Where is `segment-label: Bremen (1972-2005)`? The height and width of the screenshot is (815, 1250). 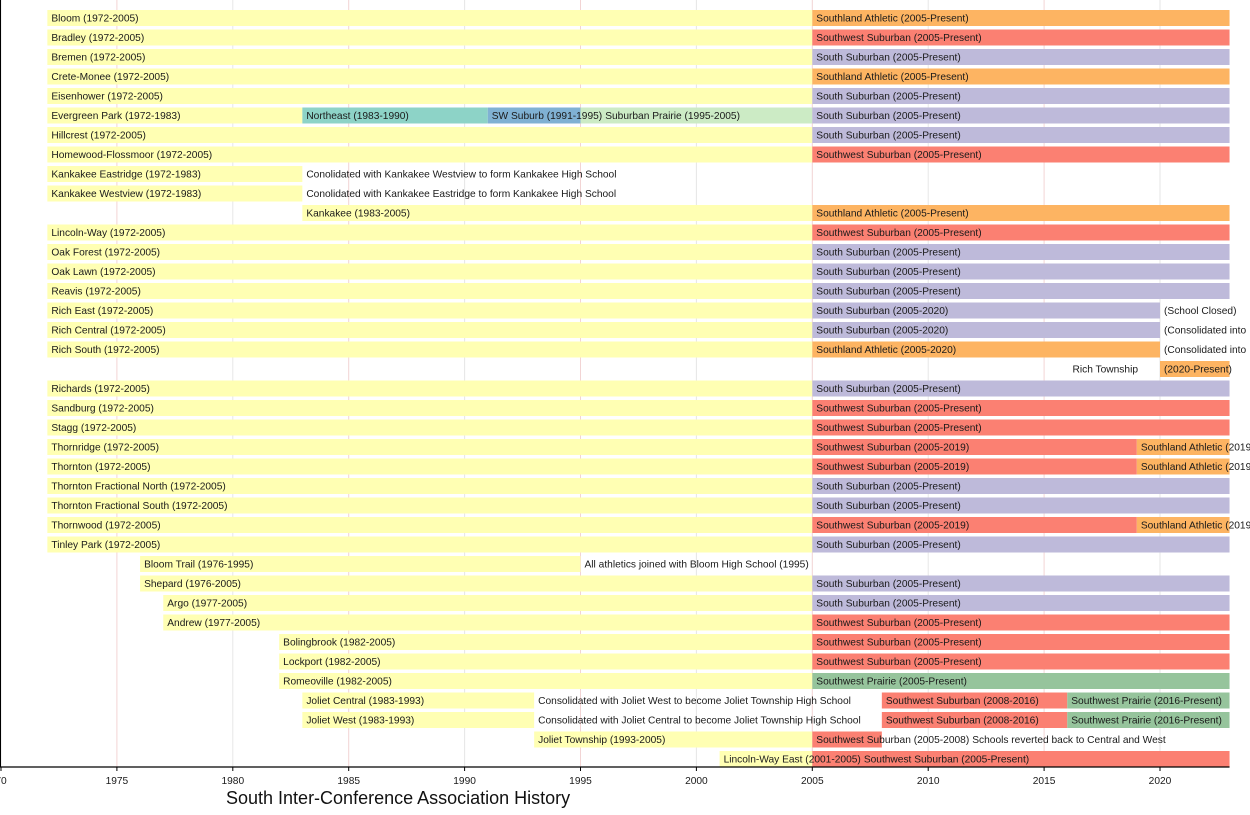 segment-label: Bremen (1972-2005) is located at coordinates (98, 58).